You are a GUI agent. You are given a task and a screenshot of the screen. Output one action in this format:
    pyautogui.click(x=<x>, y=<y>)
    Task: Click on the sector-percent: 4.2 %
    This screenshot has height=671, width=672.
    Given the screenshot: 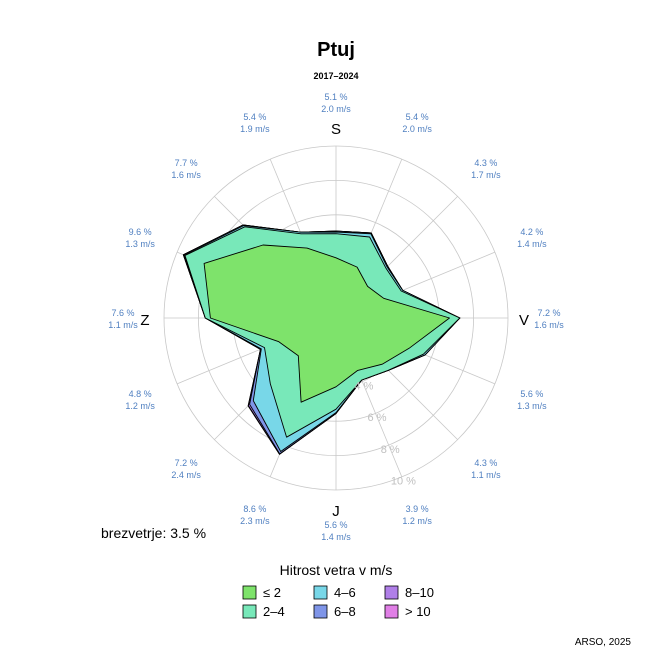 What is the action you would take?
    pyautogui.click(x=531, y=232)
    